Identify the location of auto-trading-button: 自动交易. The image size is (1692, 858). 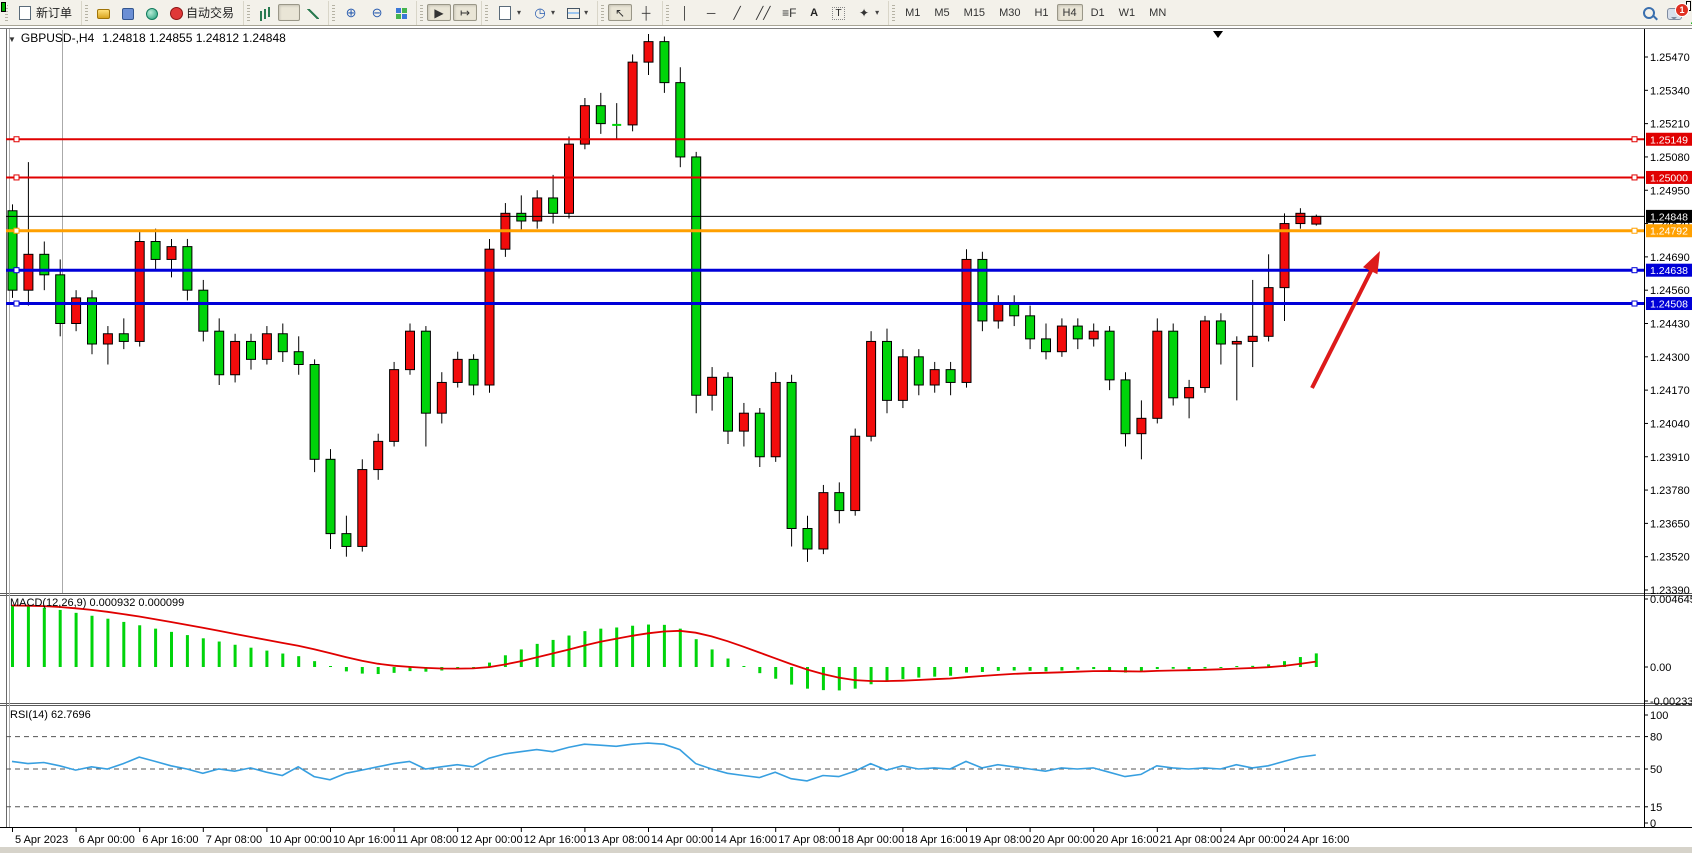
(202, 12).